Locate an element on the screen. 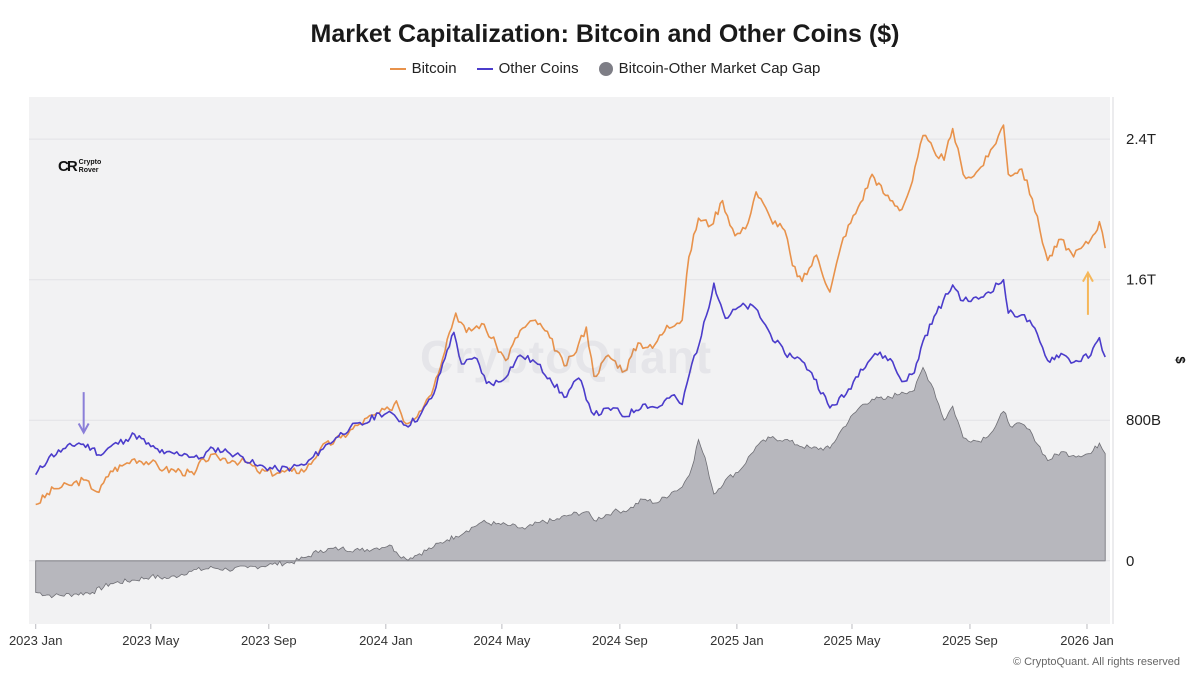 This screenshot has height=687, width=1200. x-tick-label-0: 2023 Jan is located at coordinates (36, 640).